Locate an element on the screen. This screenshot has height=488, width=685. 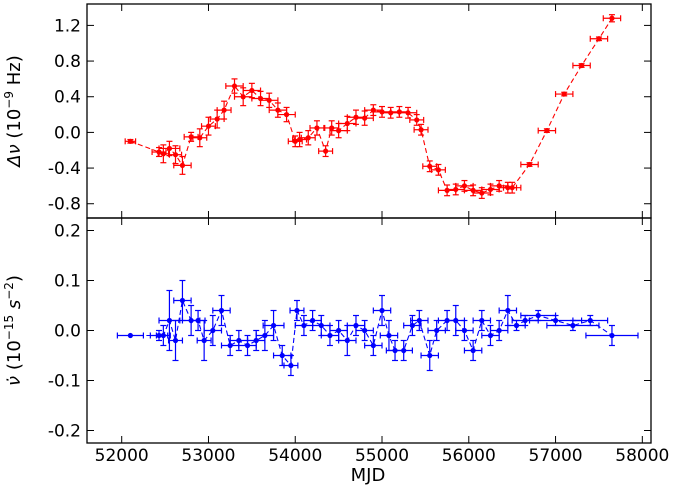
x-axis-tick-labels: 52000 53000 54000 55000 56000 57000 58000 is located at coordinates (382, 456).